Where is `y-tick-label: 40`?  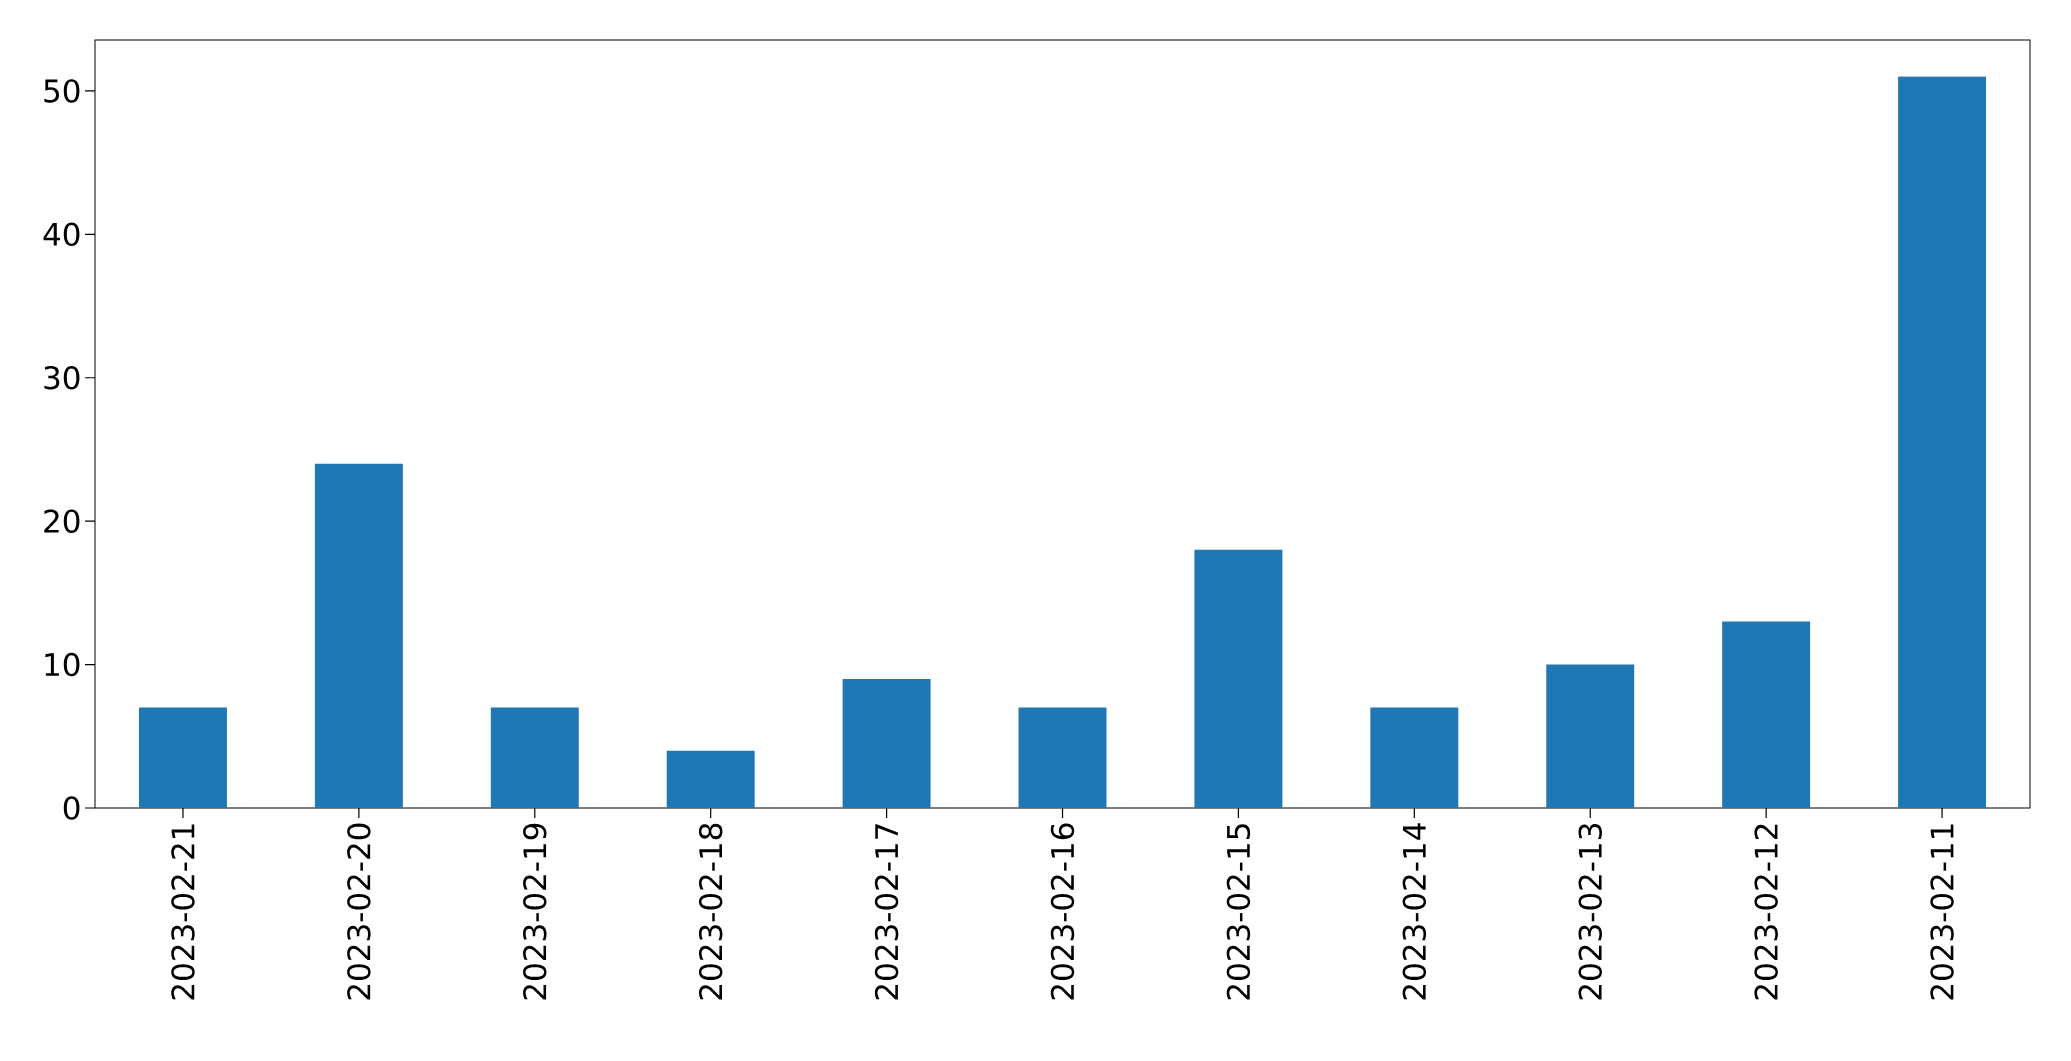 y-tick-label: 40 is located at coordinates (61, 234).